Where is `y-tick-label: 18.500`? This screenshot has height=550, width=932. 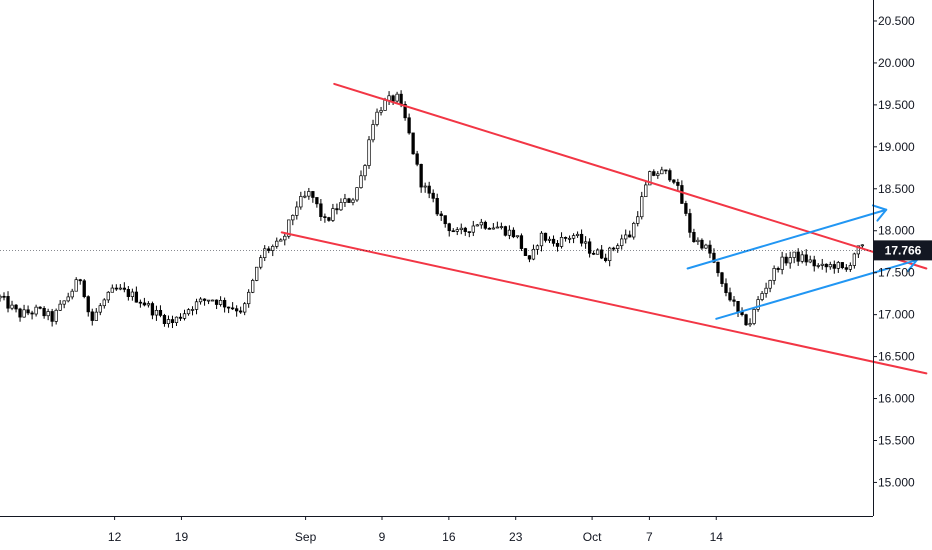
y-tick-label: 18.500 is located at coordinates (896, 189).